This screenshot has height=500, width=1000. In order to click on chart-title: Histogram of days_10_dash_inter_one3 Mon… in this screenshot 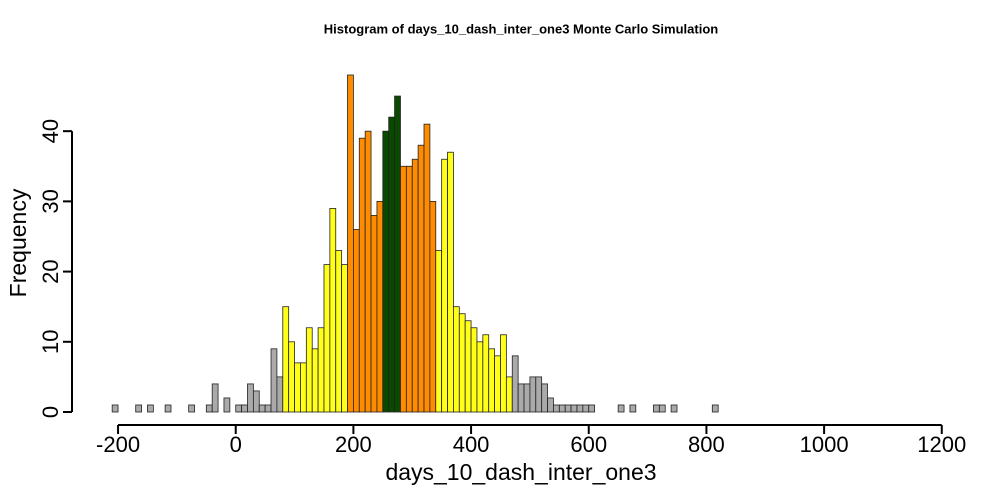, I will do `click(521, 28)`.